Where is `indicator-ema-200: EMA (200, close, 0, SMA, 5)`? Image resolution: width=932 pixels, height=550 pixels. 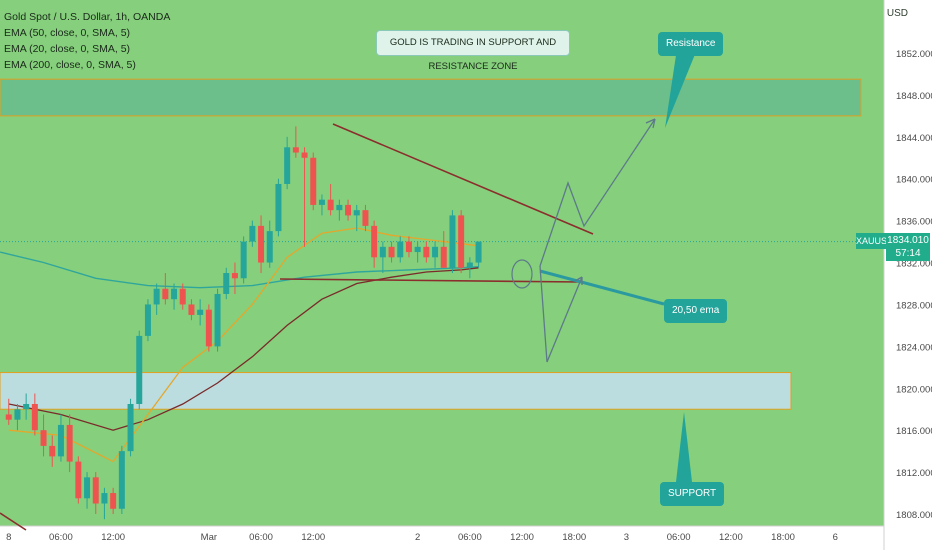 indicator-ema-200: EMA (200, close, 0, SMA, 5) is located at coordinates (70, 65).